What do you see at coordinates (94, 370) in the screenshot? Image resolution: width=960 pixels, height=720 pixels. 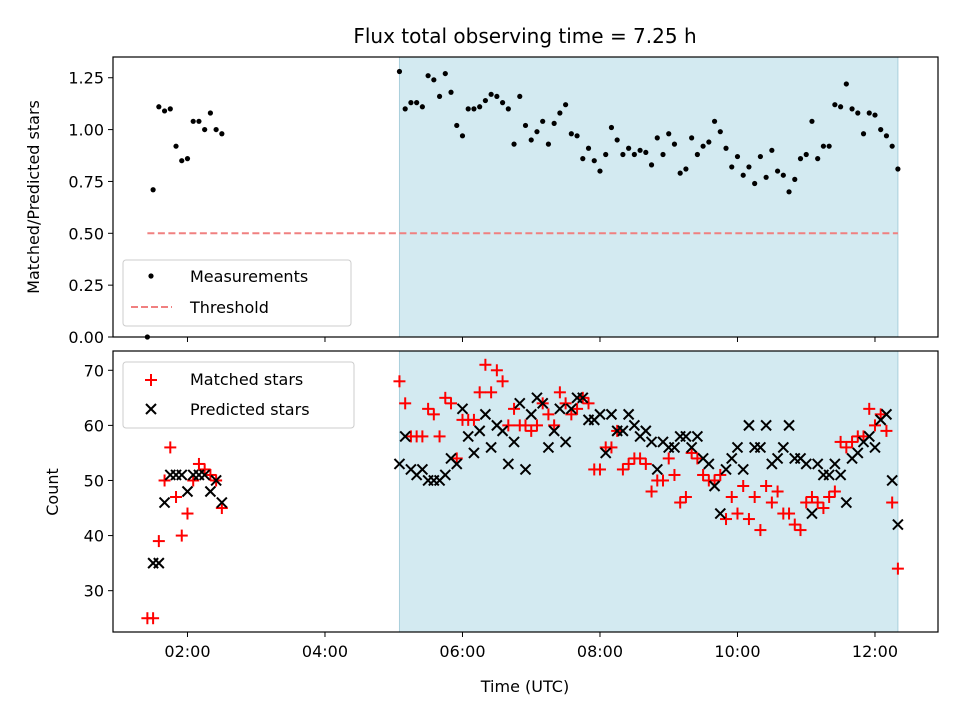 I see `bottom-ytick-label: 70` at bounding box center [94, 370].